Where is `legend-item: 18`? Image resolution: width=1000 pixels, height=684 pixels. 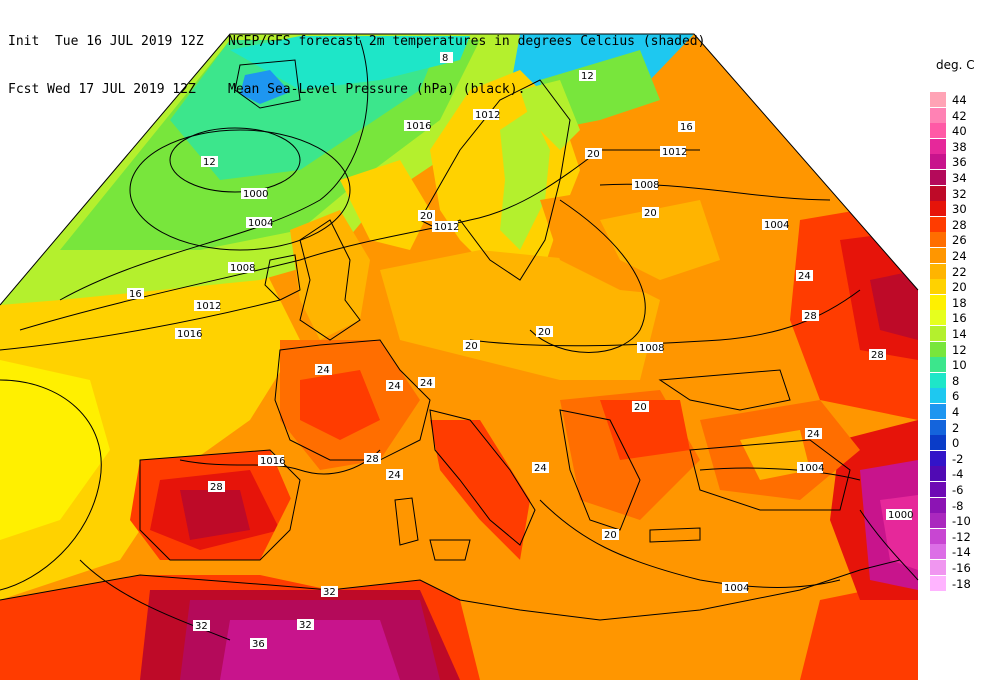 legend-item: 18 is located at coordinates (964, 302).